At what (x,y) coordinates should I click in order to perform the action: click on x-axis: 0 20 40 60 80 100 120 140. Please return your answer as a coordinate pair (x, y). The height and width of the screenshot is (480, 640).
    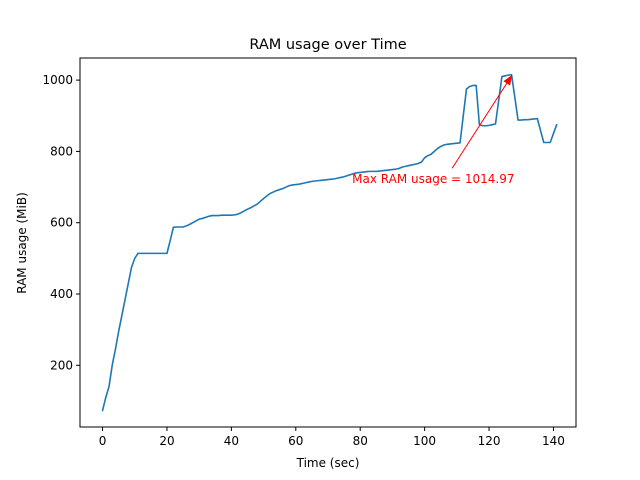
    Looking at the image, I should click on (332, 437).